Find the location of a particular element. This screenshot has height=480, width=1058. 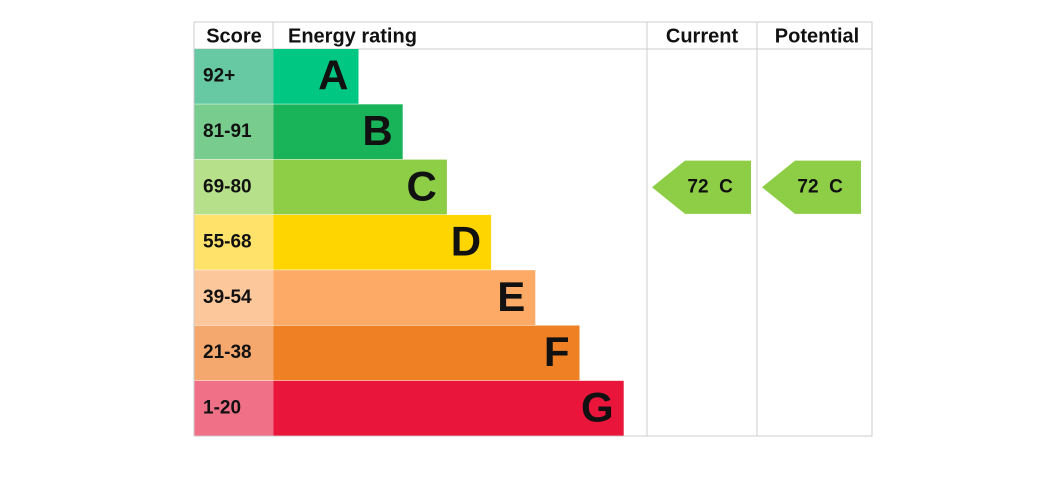

rating-letter: F is located at coordinates (557, 351).